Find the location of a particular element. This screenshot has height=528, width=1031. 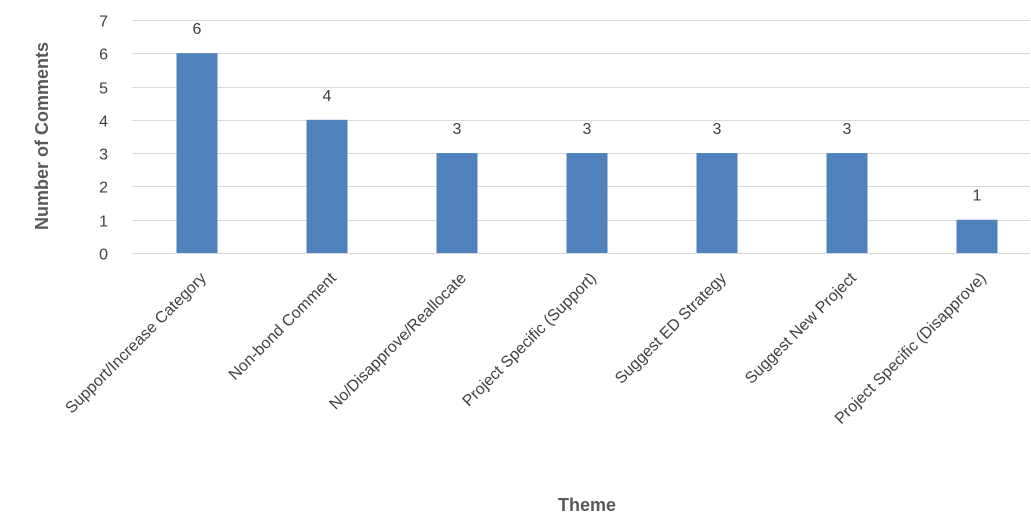

x-category-label: Non-bond Comment is located at coordinates (283, 326).